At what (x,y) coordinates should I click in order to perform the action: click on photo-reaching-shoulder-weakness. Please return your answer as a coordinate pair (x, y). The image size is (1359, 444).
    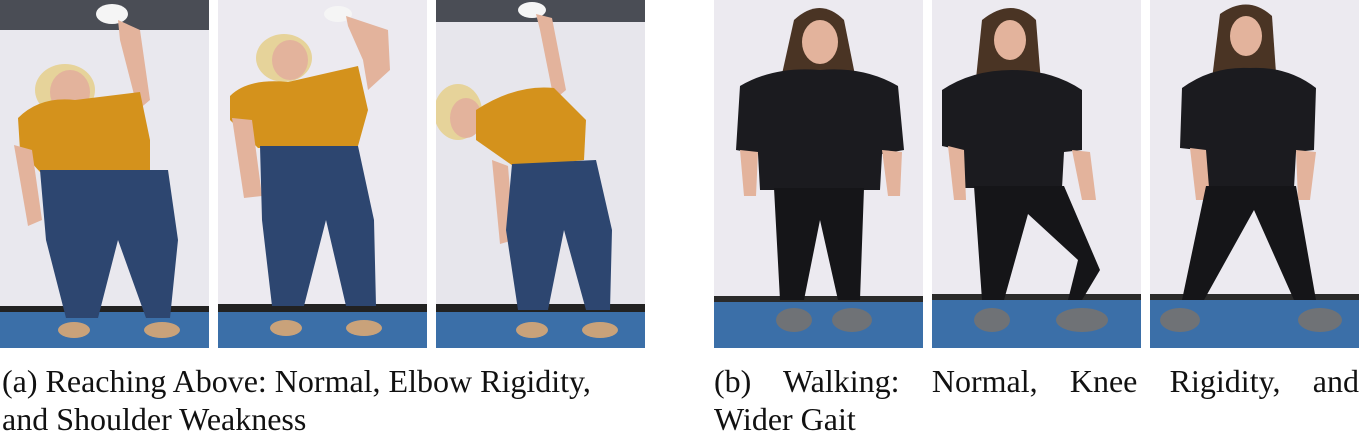
    Looking at the image, I should click on (540, 174).